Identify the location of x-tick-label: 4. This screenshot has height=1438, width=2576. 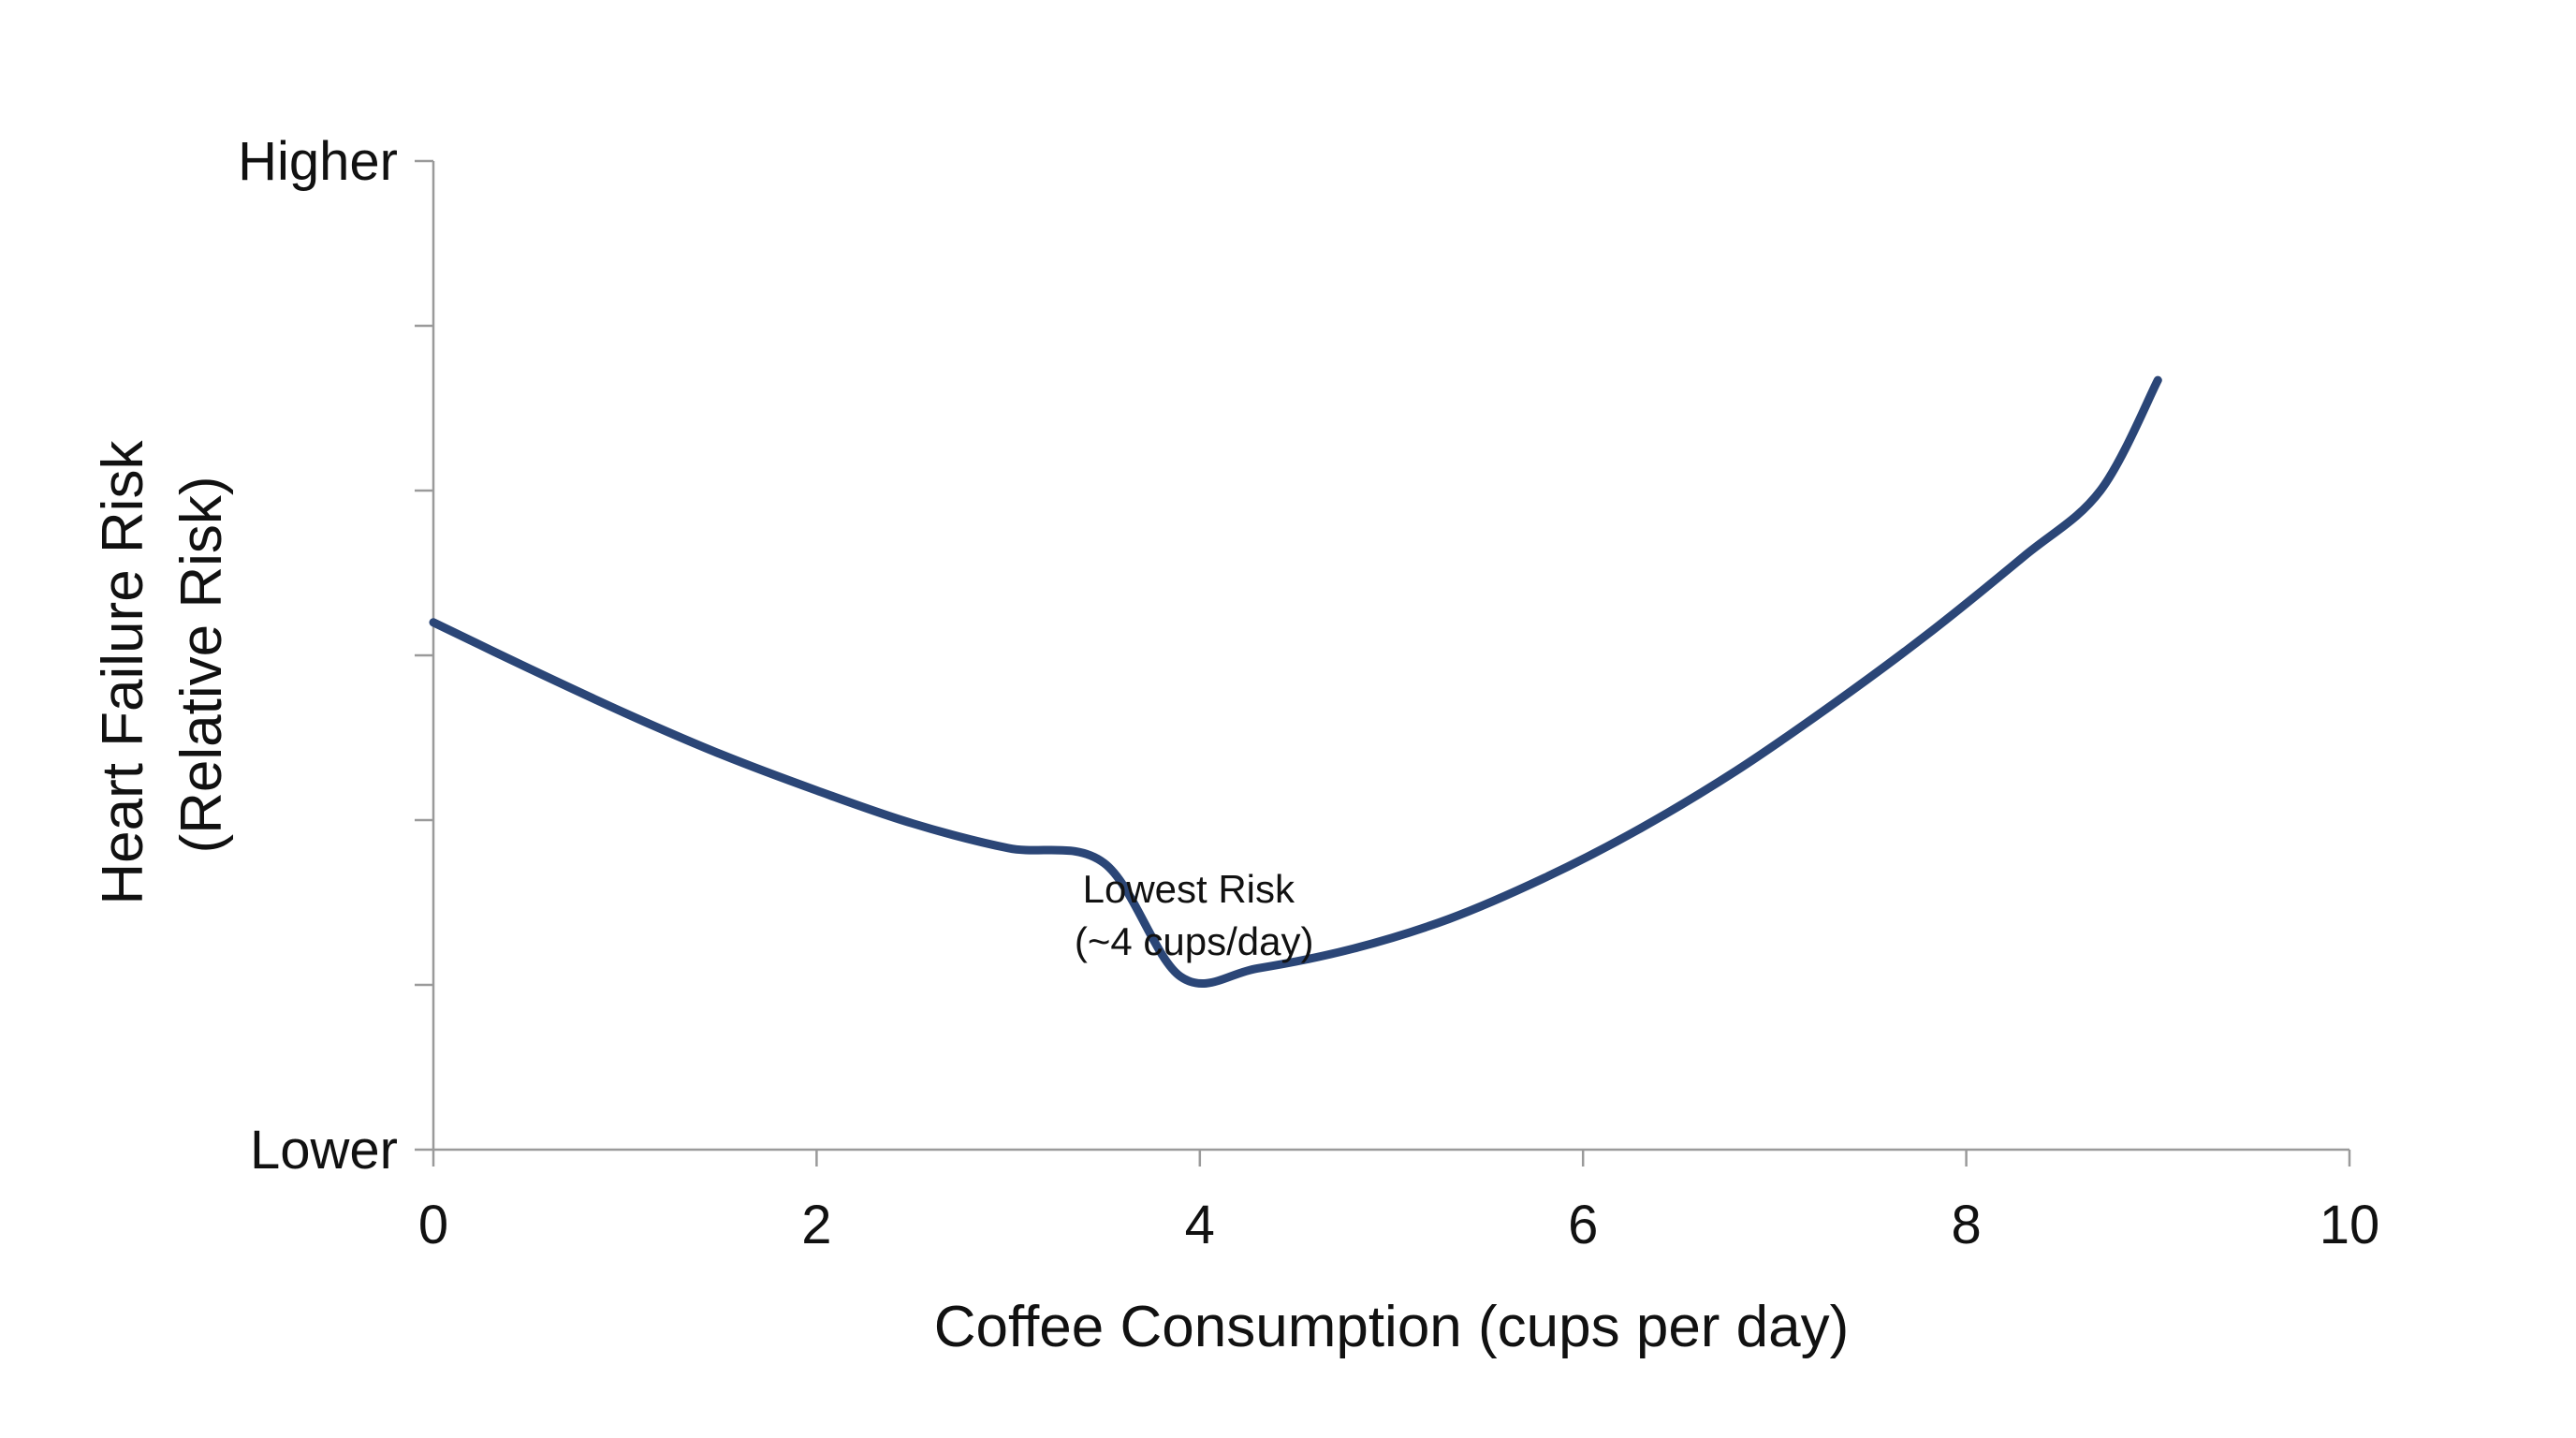
(1200, 1225).